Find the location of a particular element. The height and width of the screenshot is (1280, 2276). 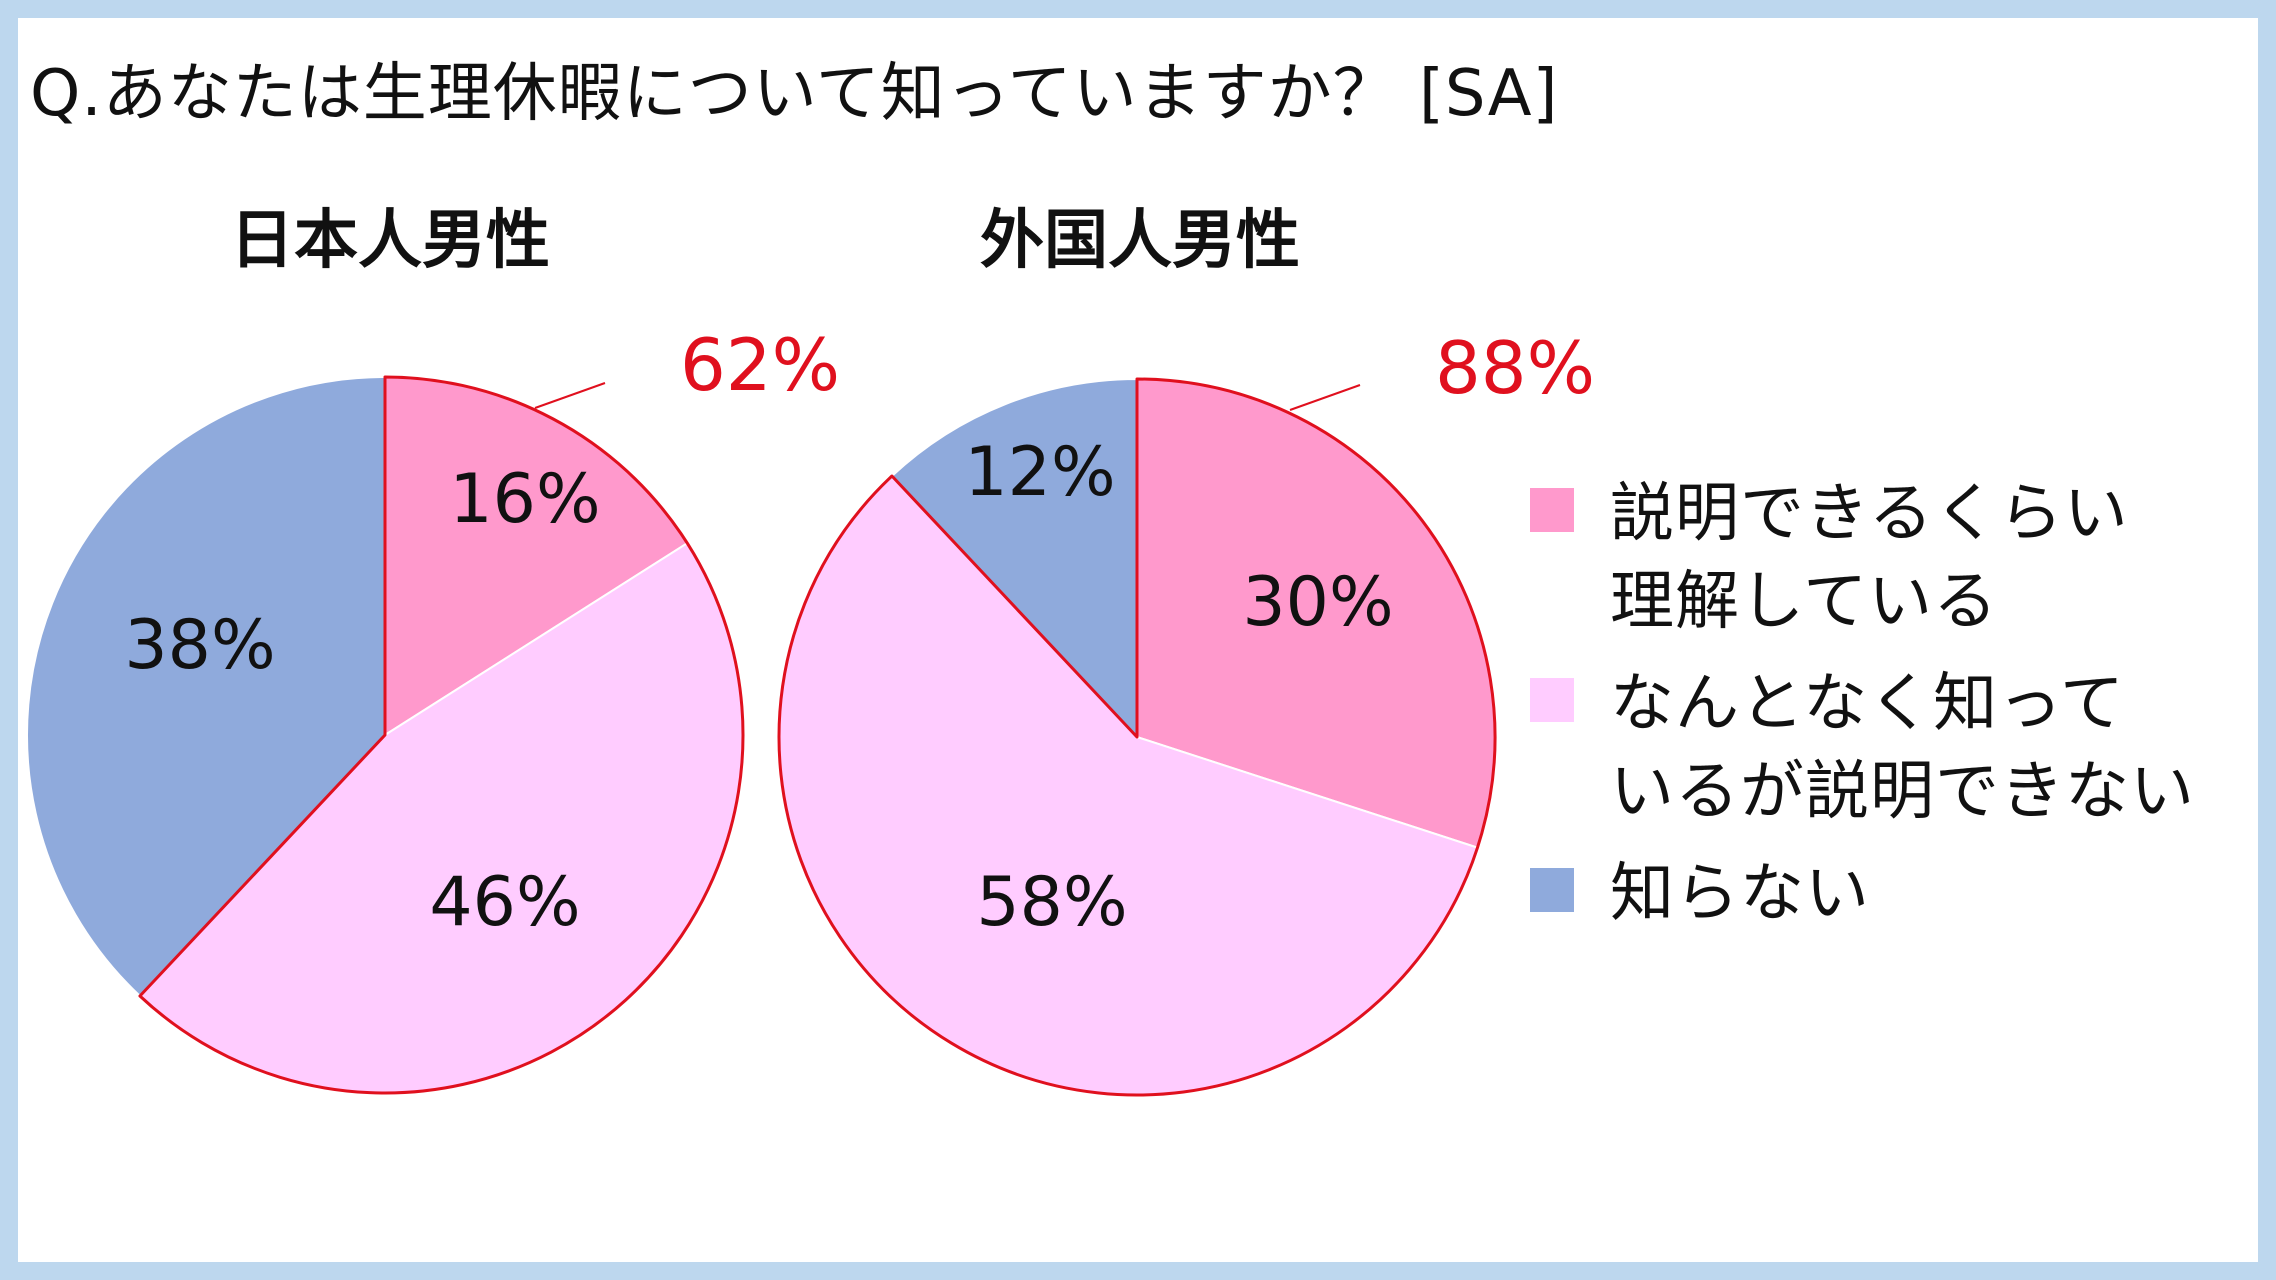

legend-label: なんとなく知って いるが説明できない is located at coordinates (1902, 748).